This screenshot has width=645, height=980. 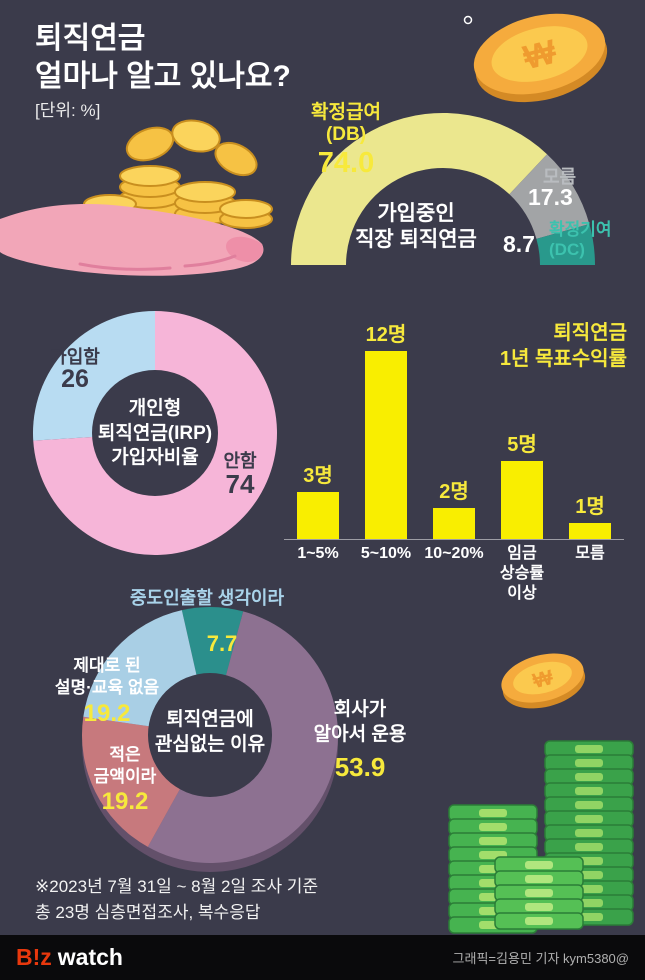 I want to click on bizwatch-logo-watch: watch, so click(x=90, y=957).